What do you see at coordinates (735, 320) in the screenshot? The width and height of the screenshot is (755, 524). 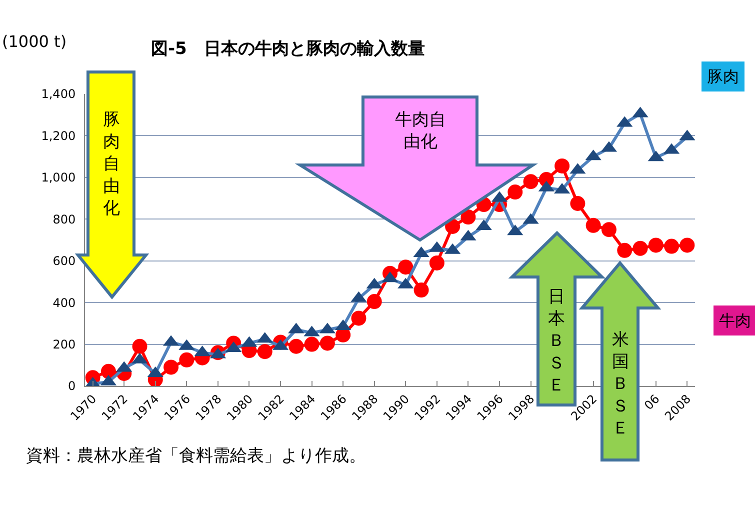 I see `text: 牛肉` at bounding box center [735, 320].